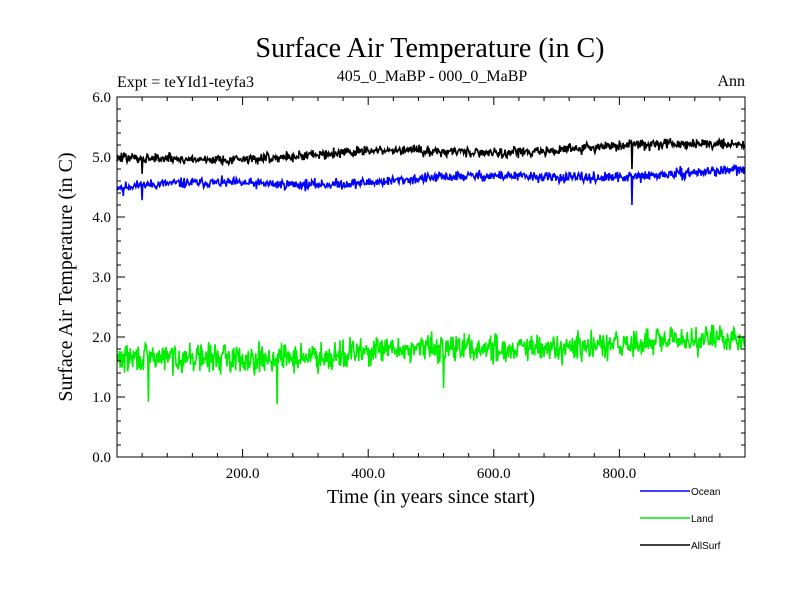  Describe the element at coordinates (620, 474) in the screenshot. I see `x-tick-label: 800.0` at that location.